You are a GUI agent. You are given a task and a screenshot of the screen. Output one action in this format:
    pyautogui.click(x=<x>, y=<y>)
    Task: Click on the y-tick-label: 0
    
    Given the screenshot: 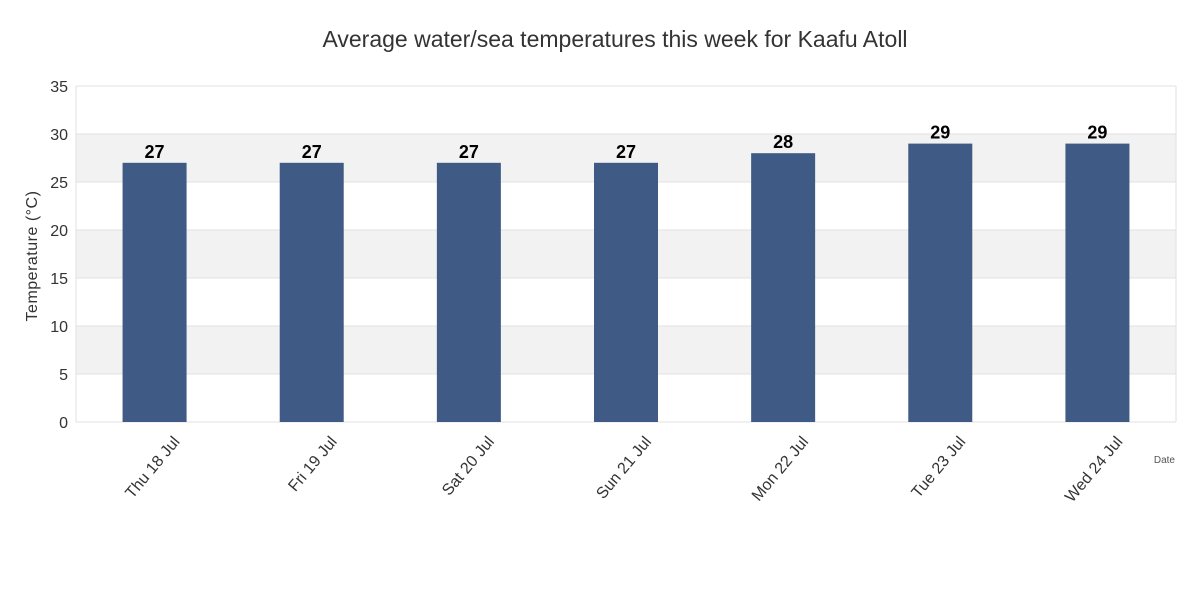 What is the action you would take?
    pyautogui.click(x=63, y=423)
    